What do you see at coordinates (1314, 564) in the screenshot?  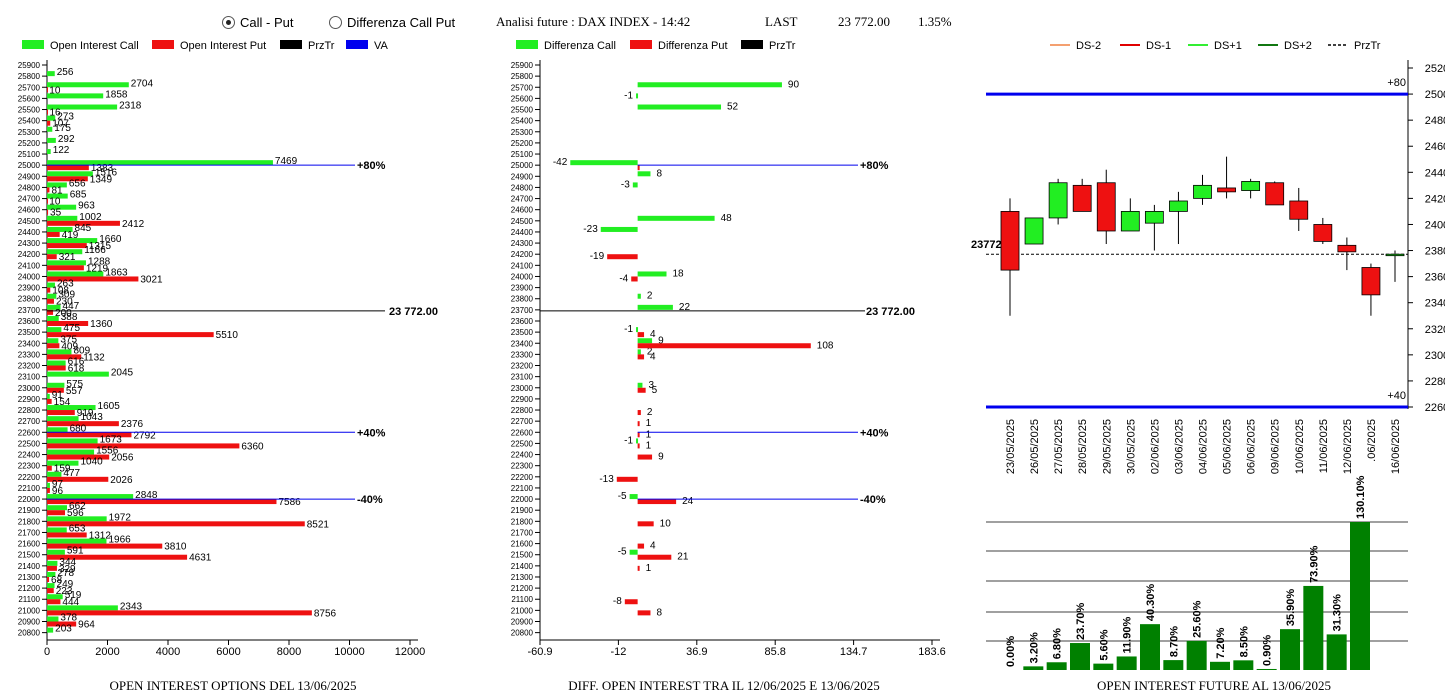 I see `future-bar-label: 73.90%` at bounding box center [1314, 564].